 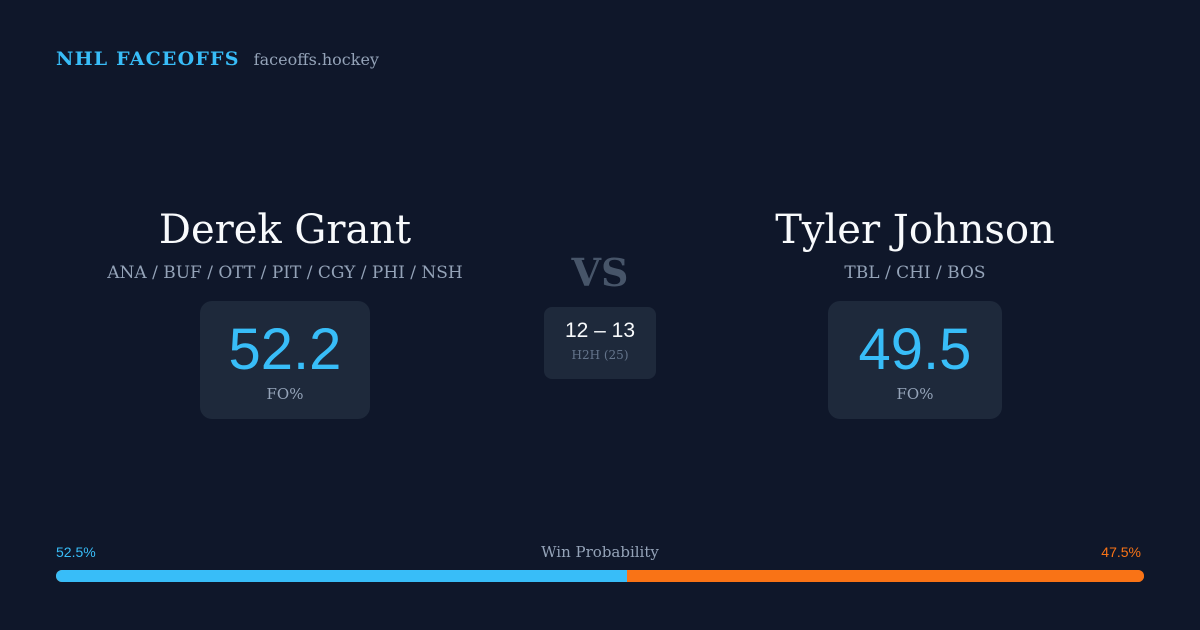 I want to click on player-name: Derek Grant, so click(x=285, y=230).